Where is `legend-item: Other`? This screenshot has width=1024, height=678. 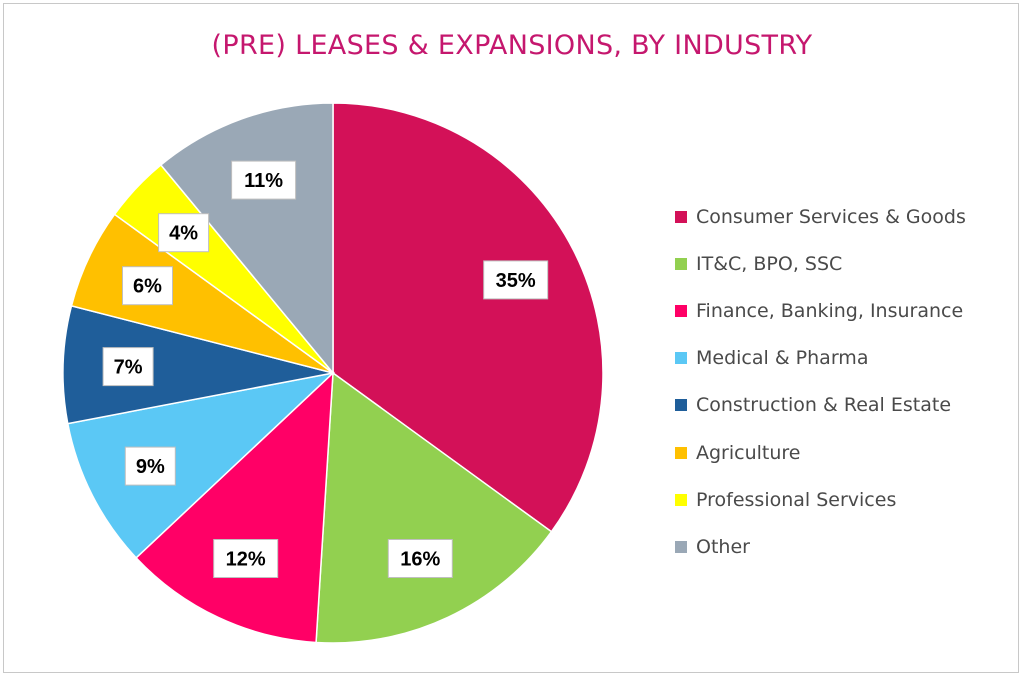
legend-item: Other is located at coordinates (820, 546).